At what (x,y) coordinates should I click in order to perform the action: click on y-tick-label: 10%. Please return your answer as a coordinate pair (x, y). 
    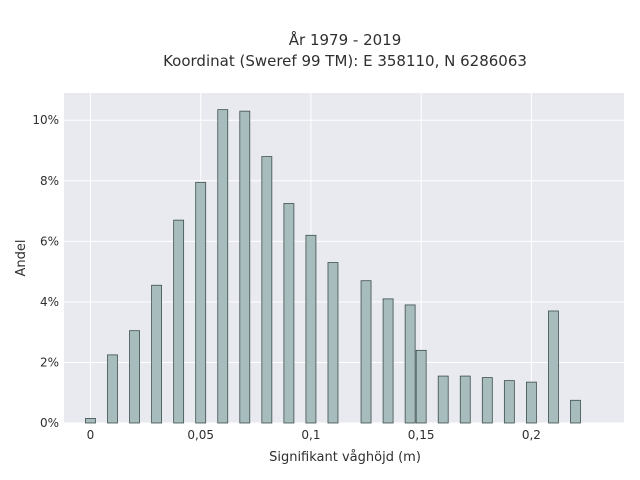
    Looking at the image, I should click on (45, 120).